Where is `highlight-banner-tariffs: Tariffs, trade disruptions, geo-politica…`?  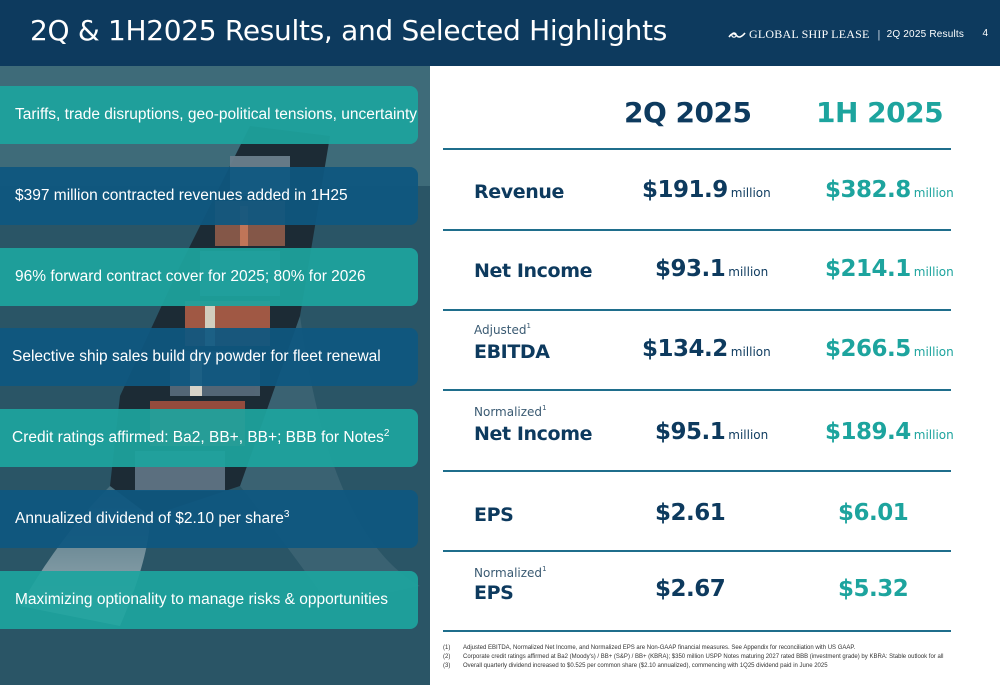
highlight-banner-tariffs: Tariffs, trade disruptions, geo-politica… is located at coordinates (209, 115).